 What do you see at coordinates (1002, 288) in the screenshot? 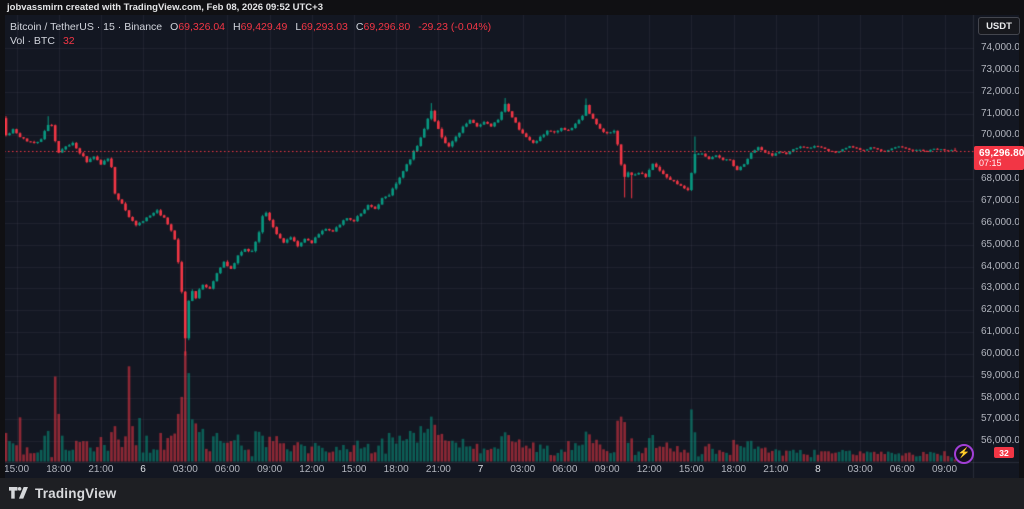
I see `price-axis-label: 63,000.00` at bounding box center [1002, 288].